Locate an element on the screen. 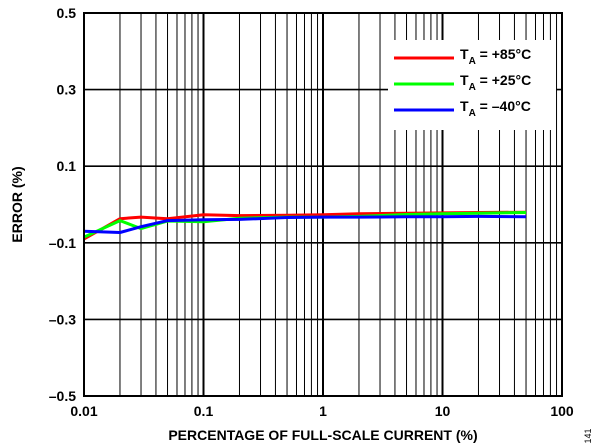 The height and width of the screenshot is (446, 603). legend-label-2: TA = –40°C is located at coordinates (495, 108).